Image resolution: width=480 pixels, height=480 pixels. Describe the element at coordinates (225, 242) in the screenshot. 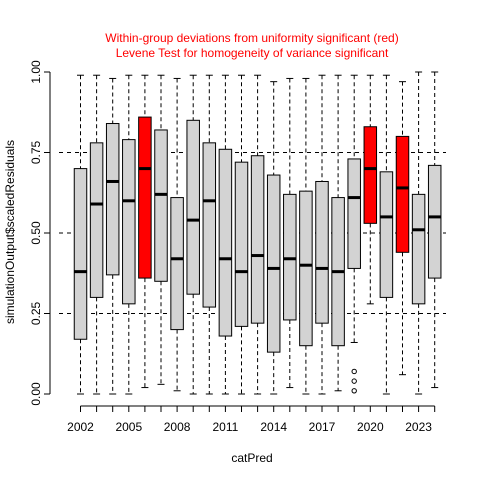

I see `box-2011` at that location.